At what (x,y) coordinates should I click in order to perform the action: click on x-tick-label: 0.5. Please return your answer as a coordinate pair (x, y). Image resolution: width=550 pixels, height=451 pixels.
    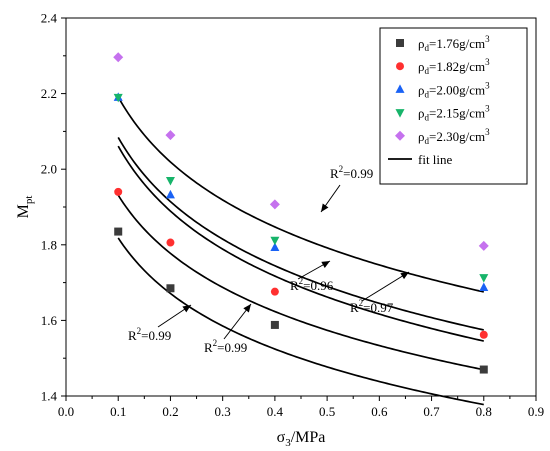
    Looking at the image, I should click on (327, 411).